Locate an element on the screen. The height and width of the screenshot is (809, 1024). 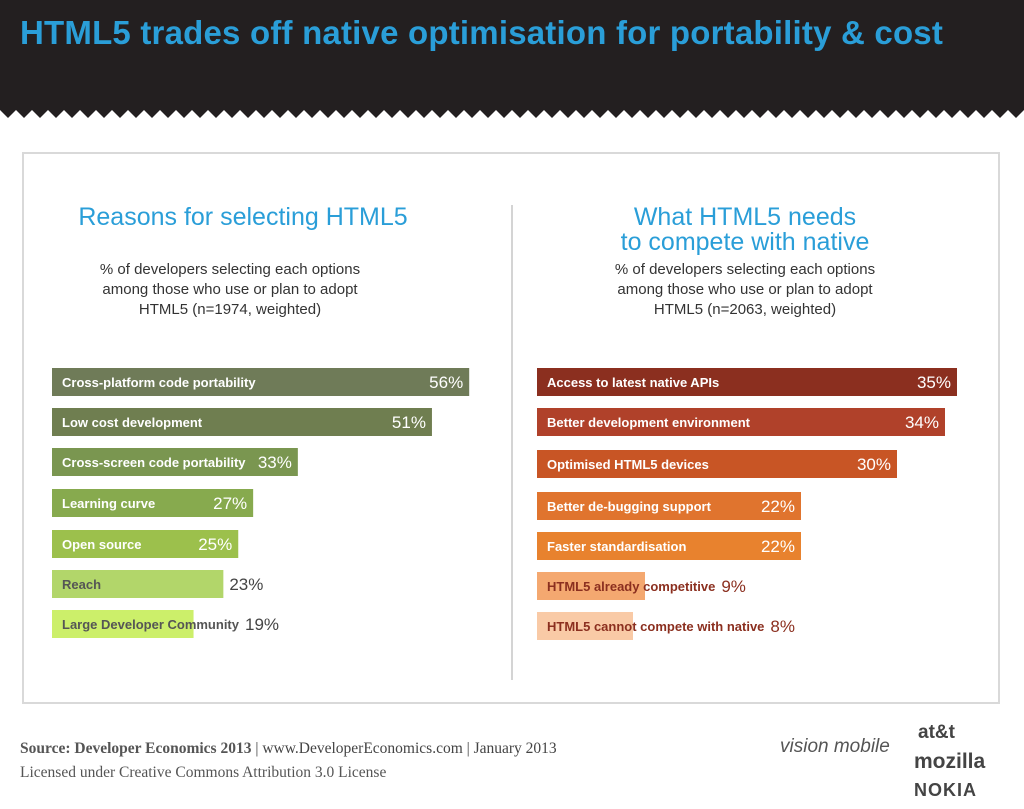
category-label: Better de-bugging support is located at coordinates (629, 506).